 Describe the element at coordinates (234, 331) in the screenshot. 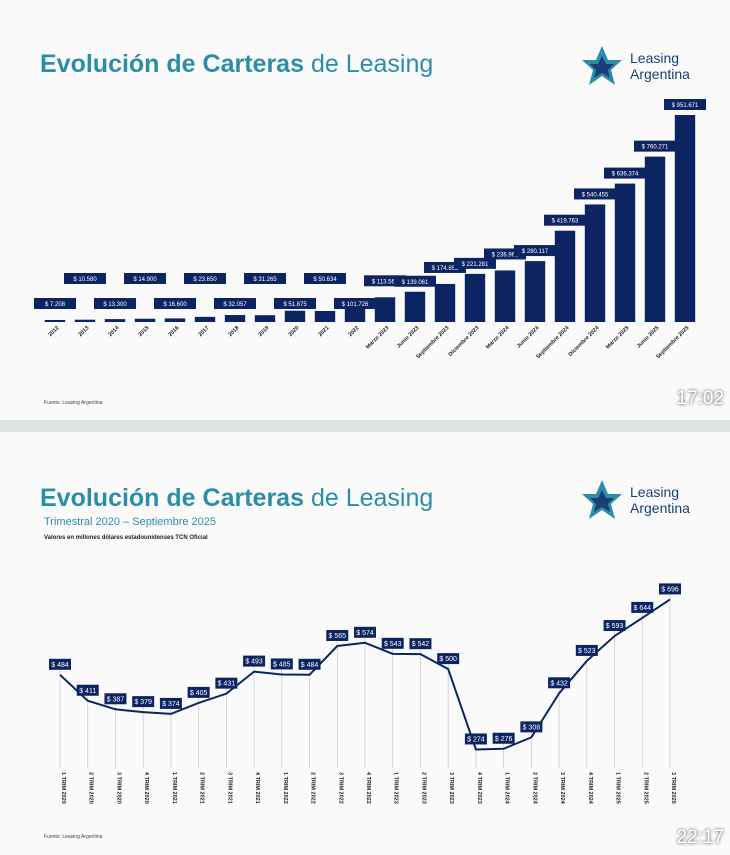

I see `x-tick-label: 2018` at that location.